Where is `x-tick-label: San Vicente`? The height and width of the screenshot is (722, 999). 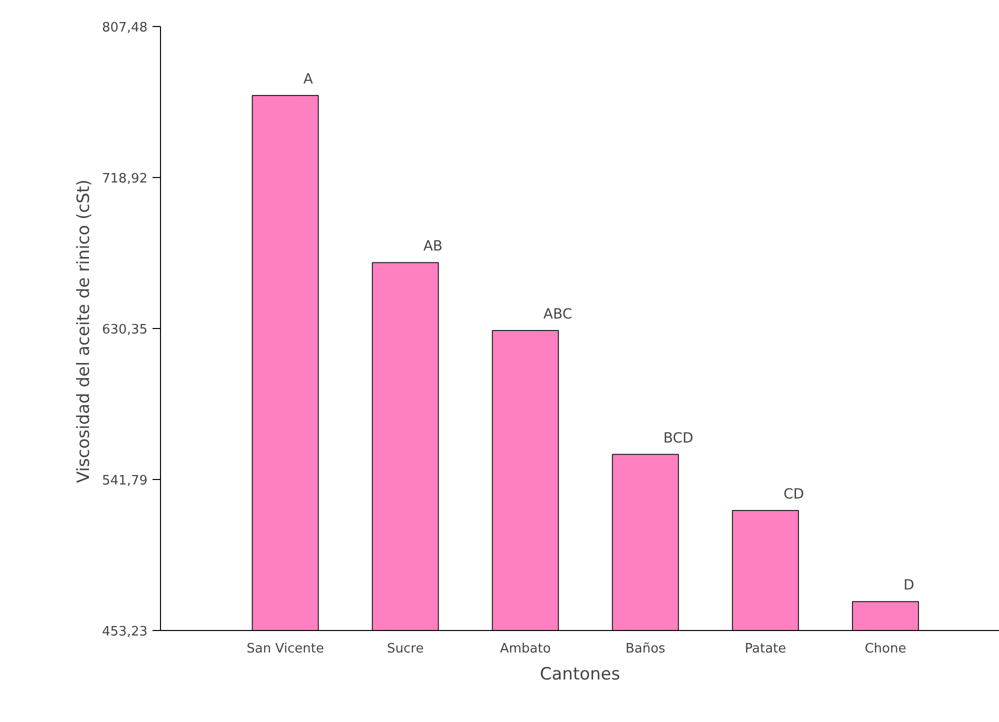 x-tick-label: San Vicente is located at coordinates (285, 649).